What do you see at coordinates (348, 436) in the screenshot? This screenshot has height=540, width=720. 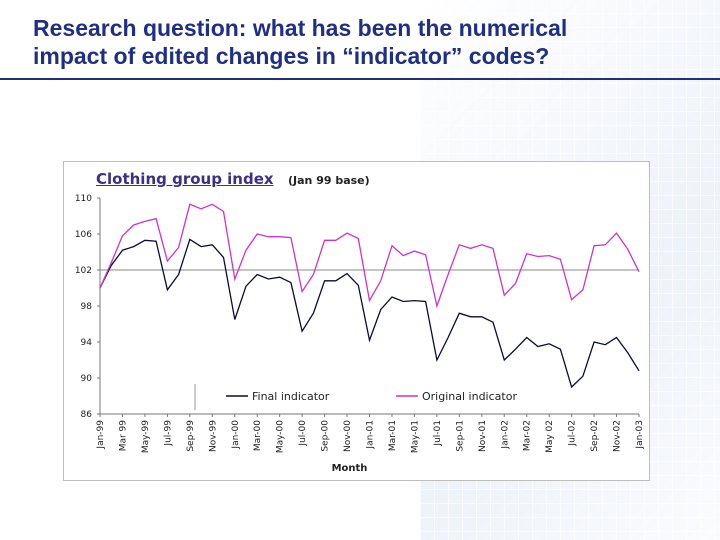 I see `x-tick-label: Nov-00` at bounding box center [348, 436].